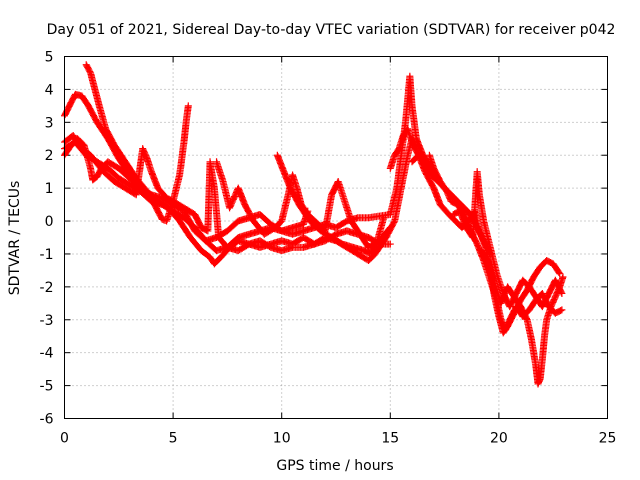 The height and width of the screenshot is (480, 640). I want to click on x-tick-label: 25, so click(608, 439).